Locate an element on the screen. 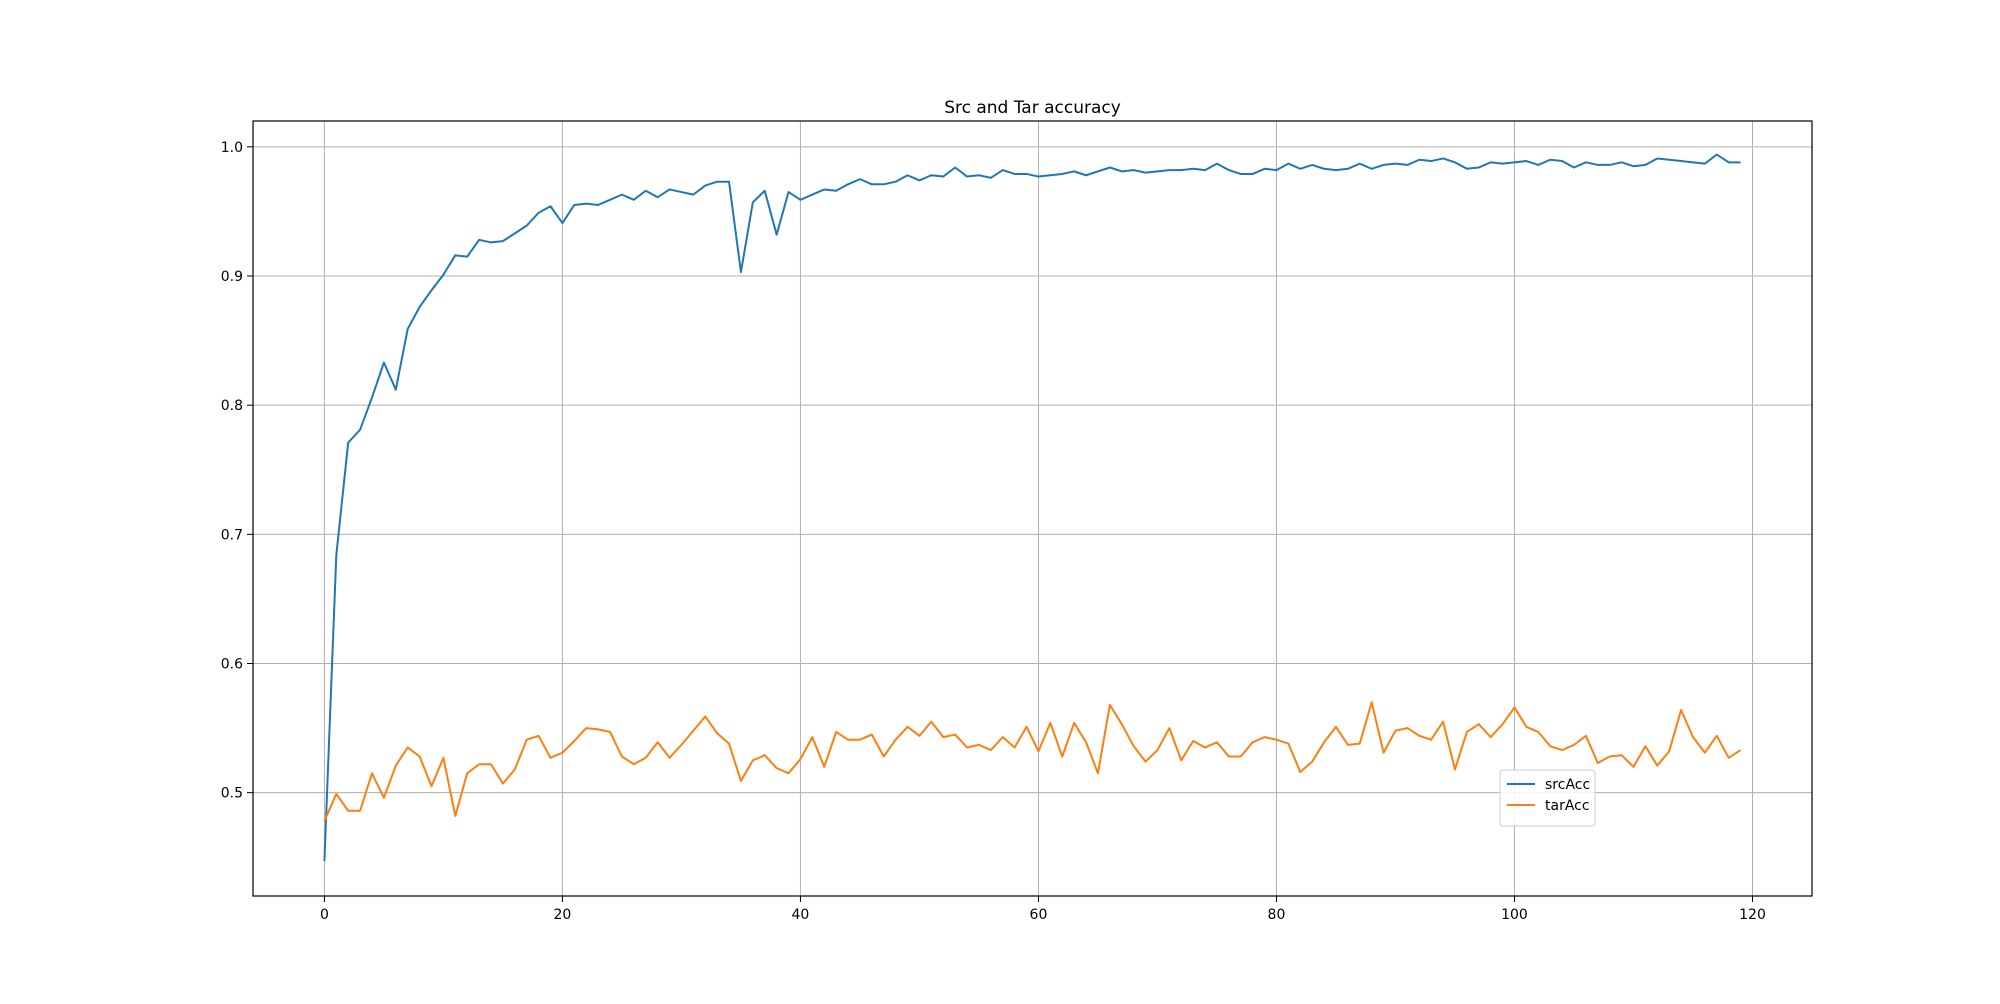 This screenshot has height=1004, width=2000. x-tick-label: 20 is located at coordinates (563, 915).